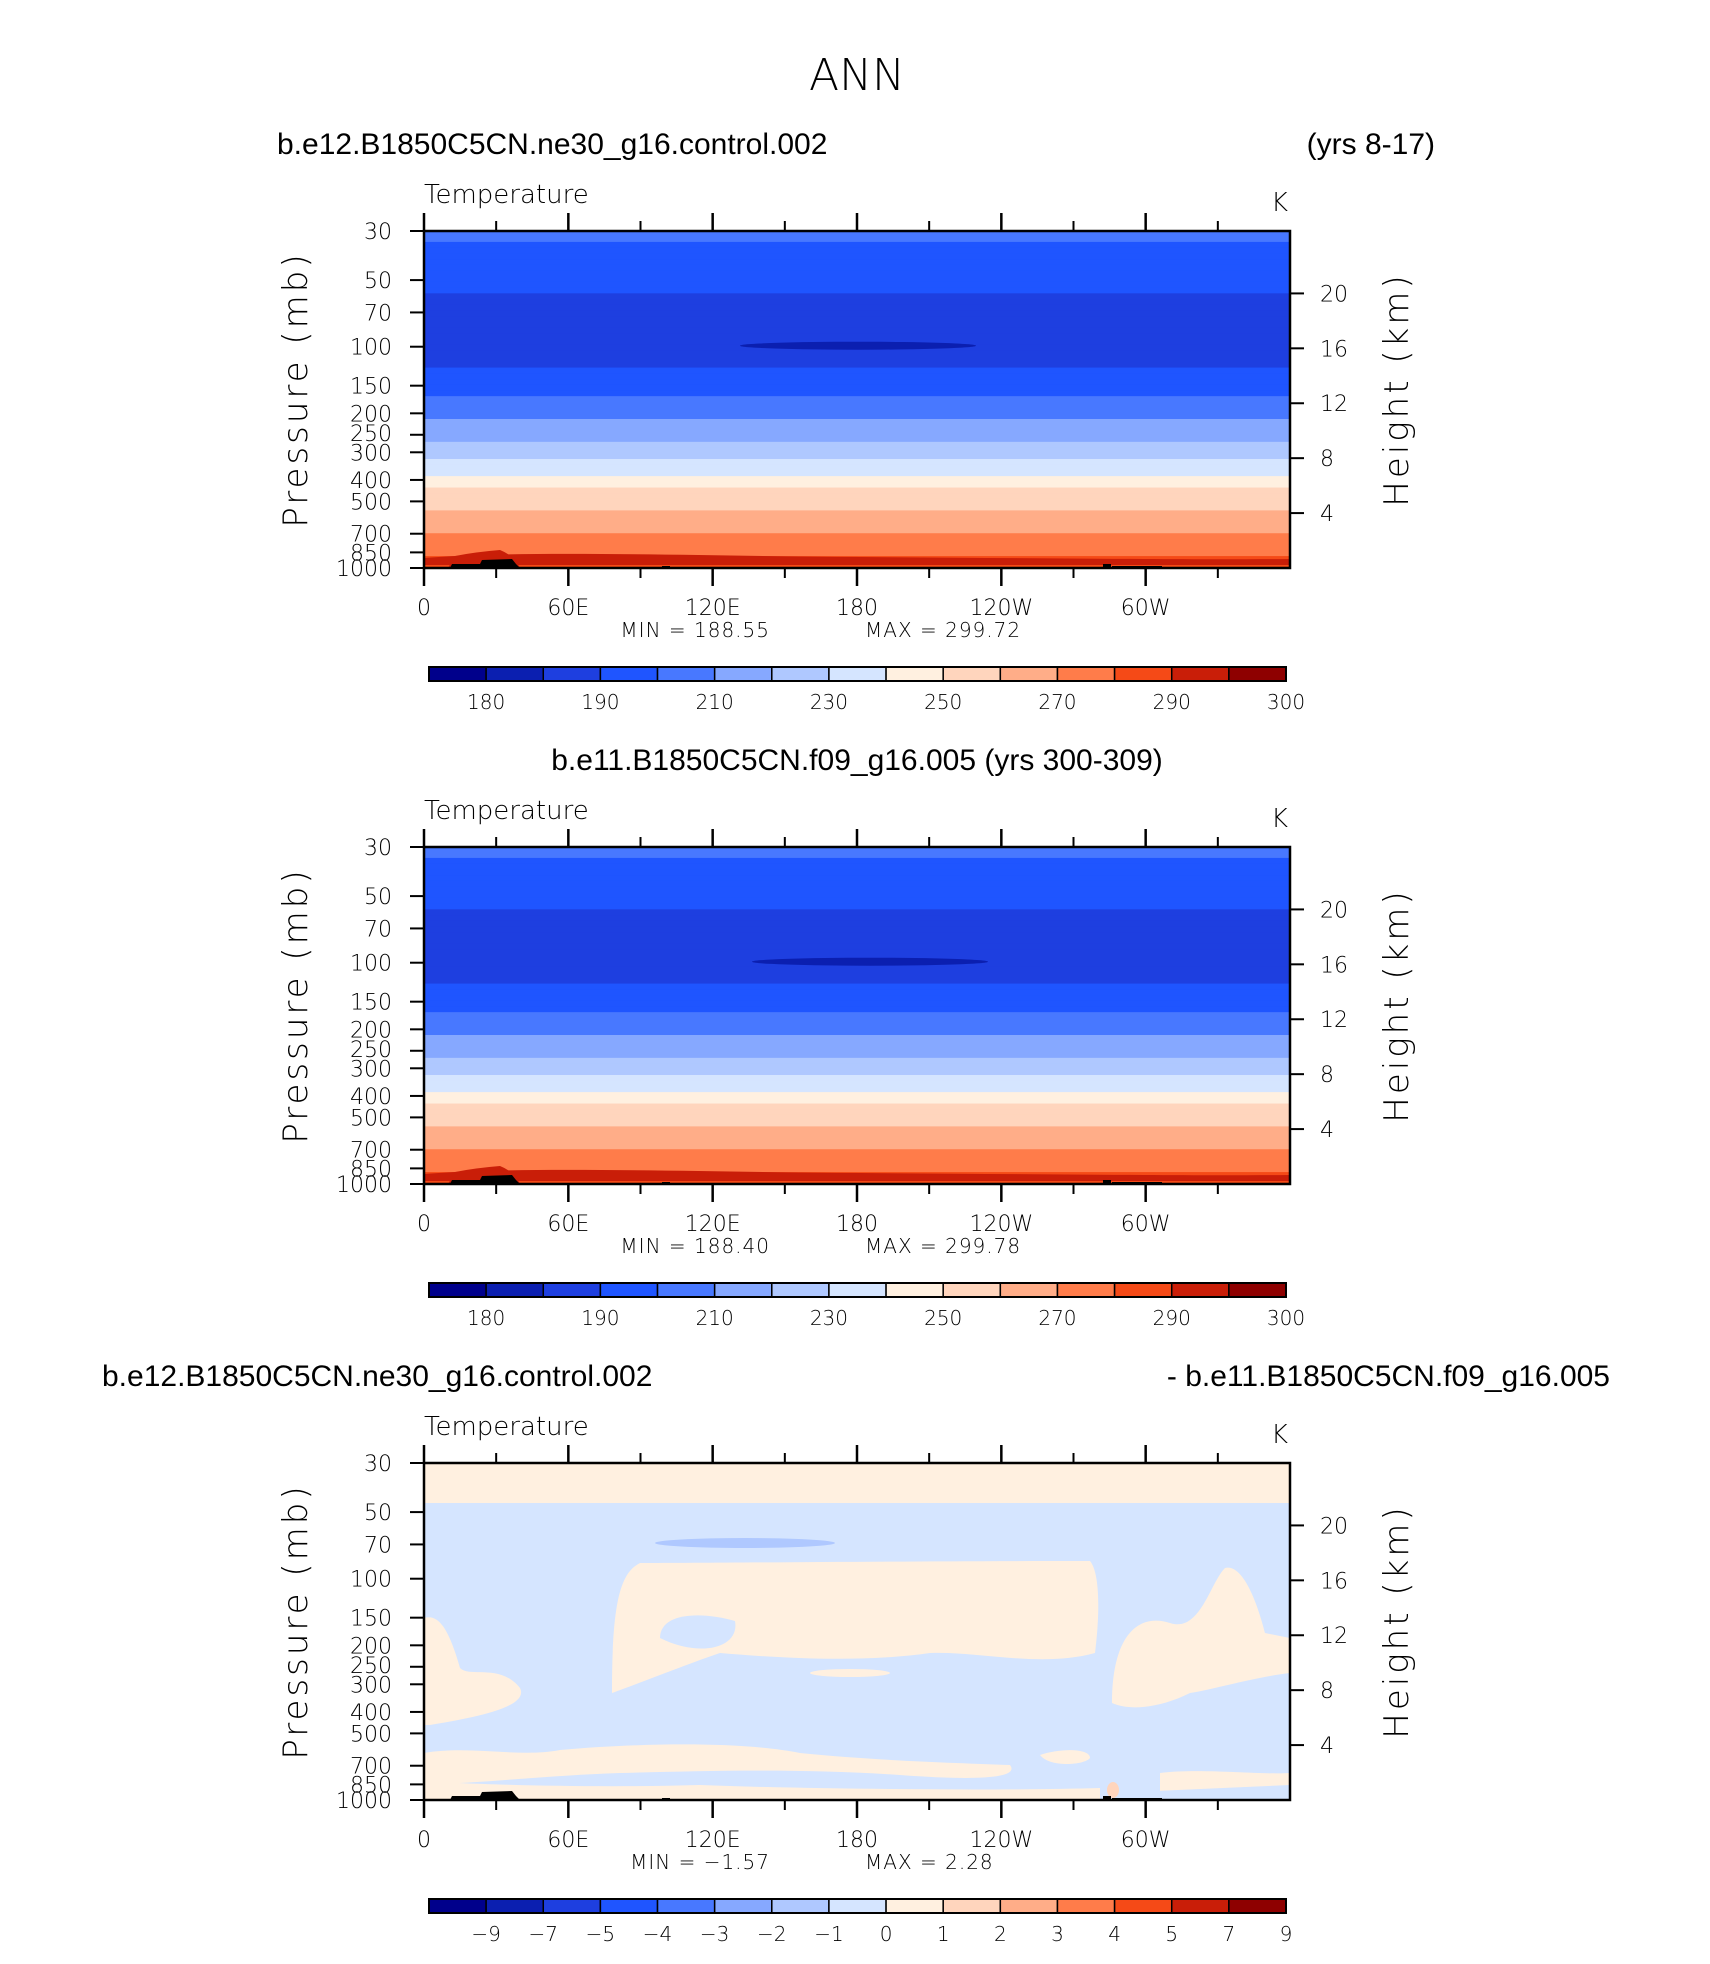 Image resolution: width=1710 pixels, height=1964 pixels. I want to click on pressure-tick-label: 300, so click(371, 1069).